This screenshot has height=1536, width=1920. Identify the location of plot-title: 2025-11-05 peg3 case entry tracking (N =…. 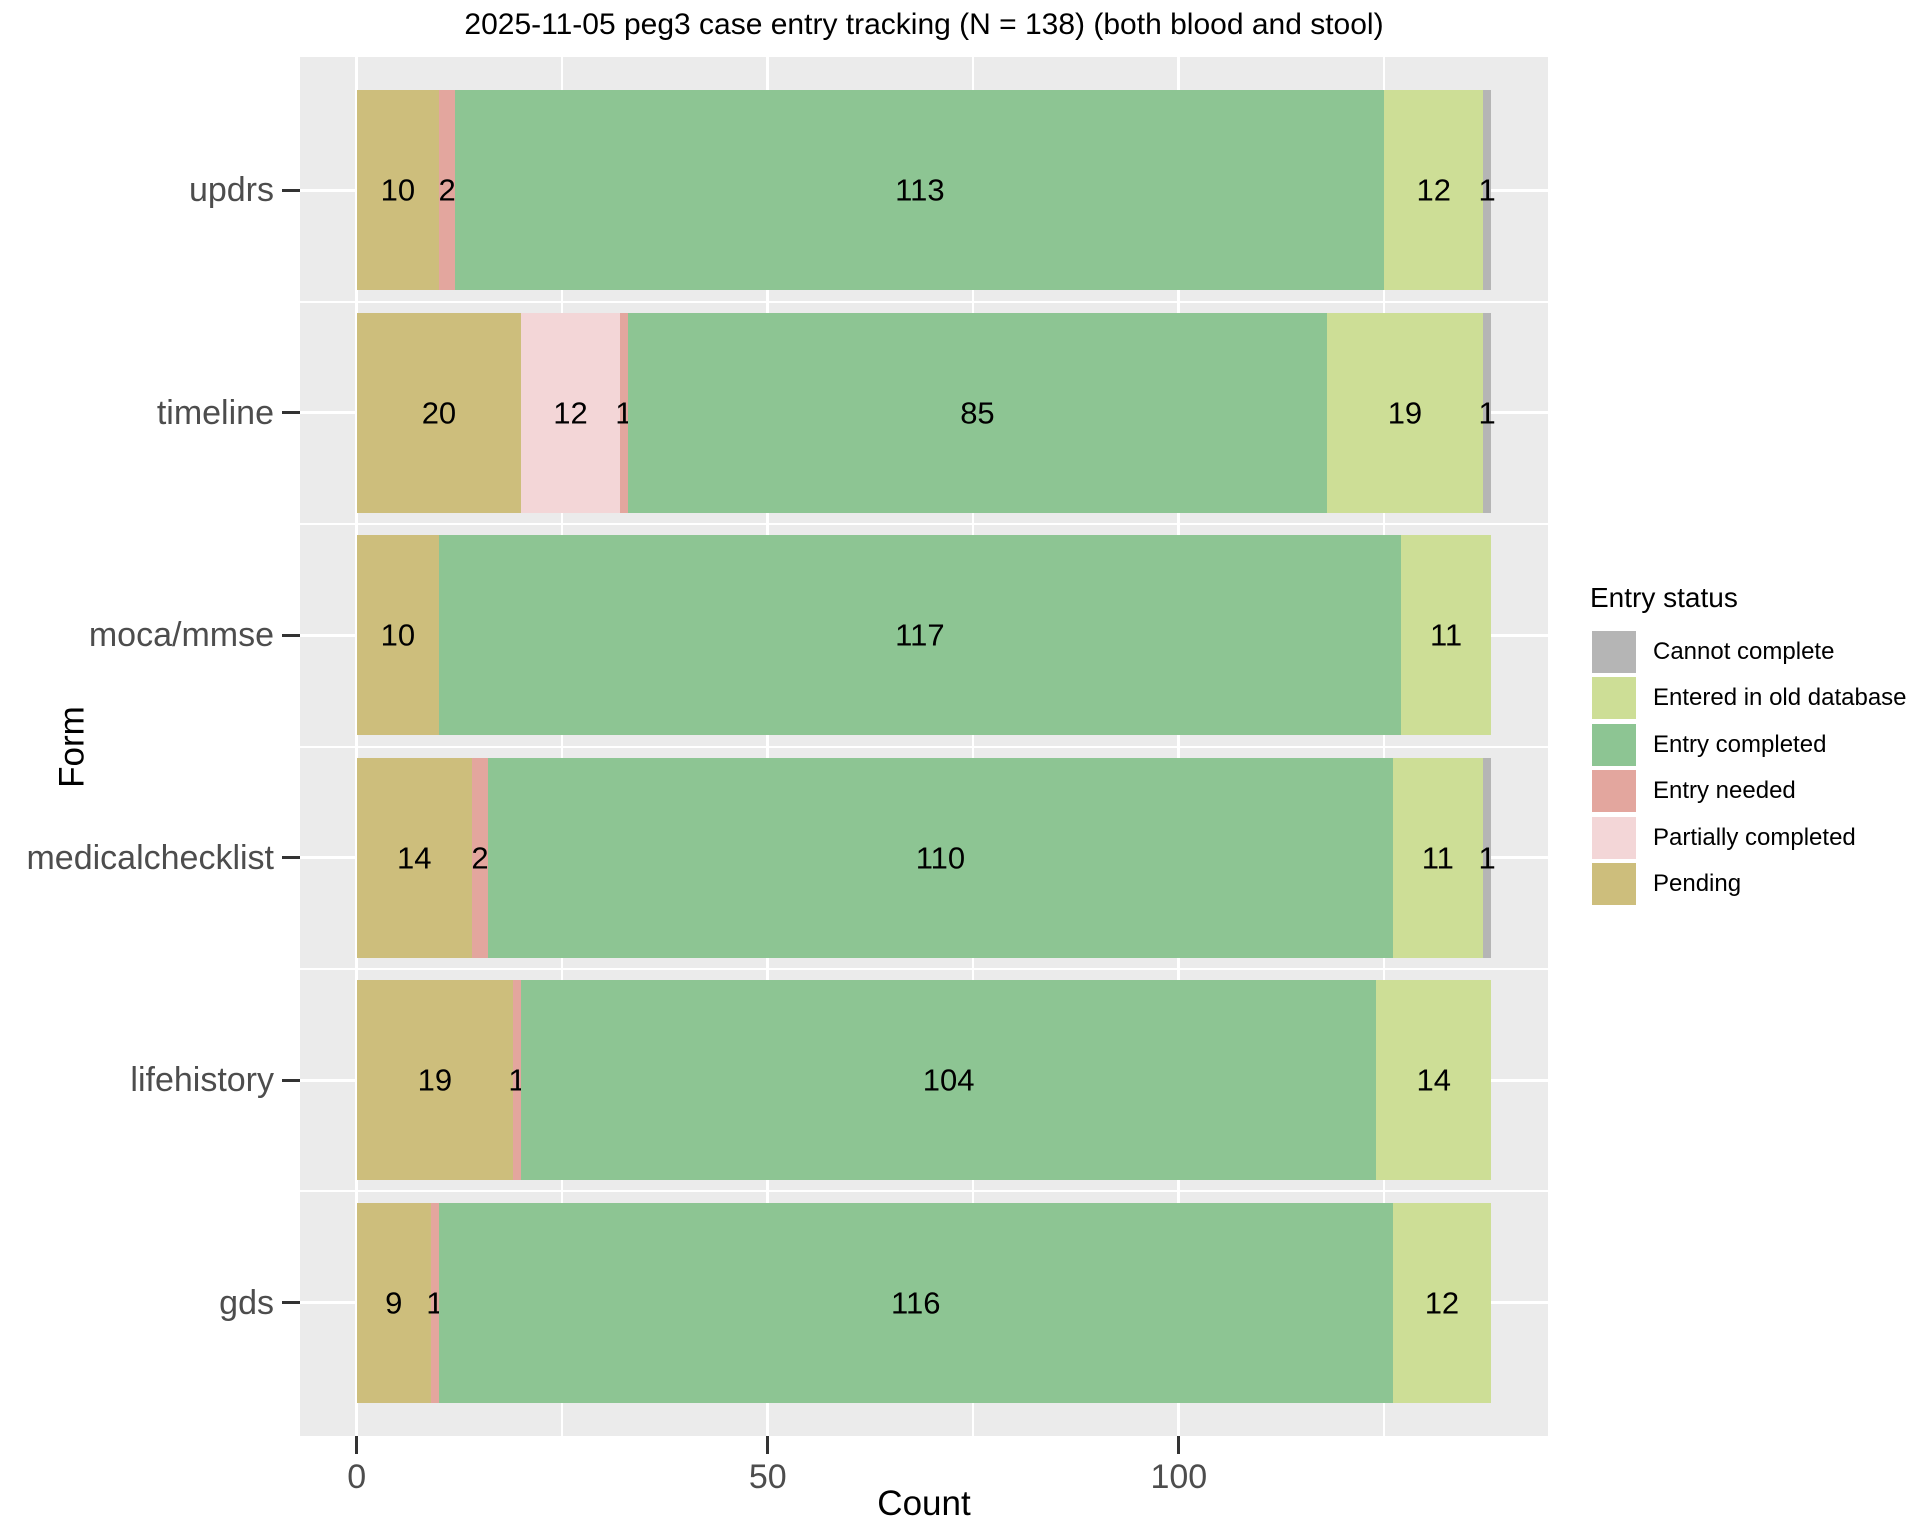
(924, 24).